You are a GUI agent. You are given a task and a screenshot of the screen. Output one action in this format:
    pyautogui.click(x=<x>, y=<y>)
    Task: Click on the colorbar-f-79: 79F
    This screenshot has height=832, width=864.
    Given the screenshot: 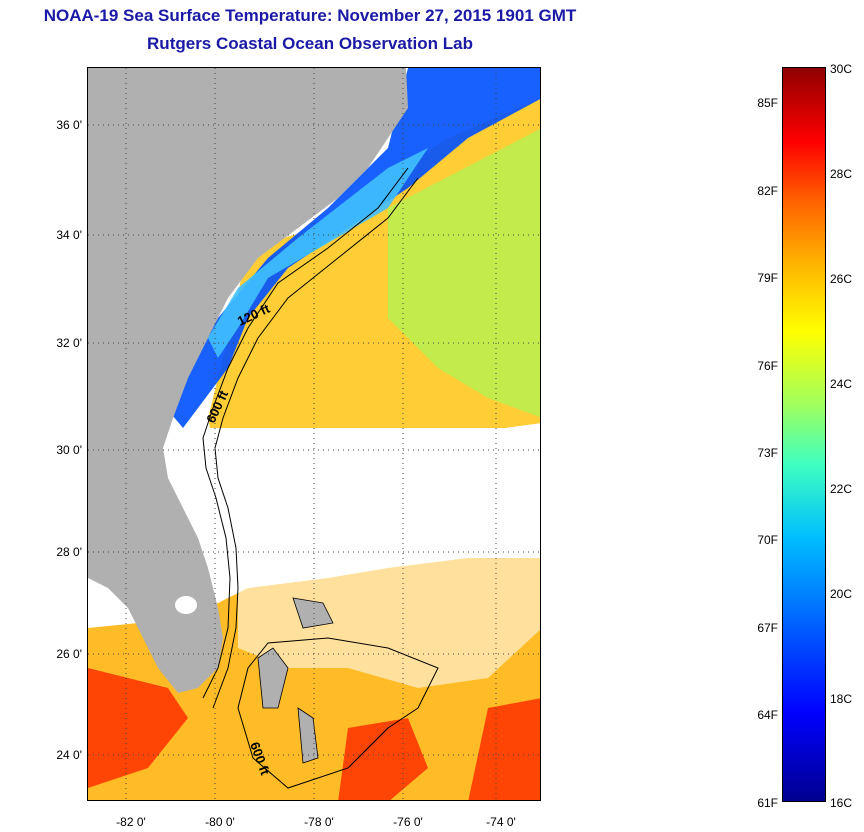 What is the action you would take?
    pyautogui.click(x=767, y=278)
    